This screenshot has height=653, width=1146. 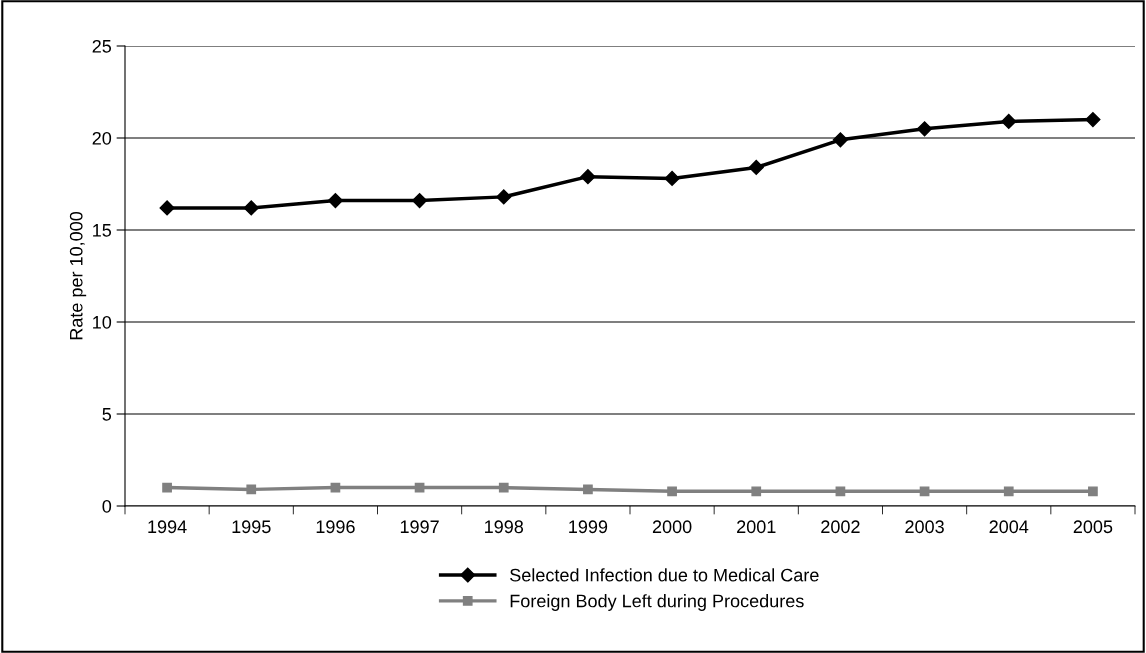 I want to click on x-tick-label: 2002, so click(x=840, y=527).